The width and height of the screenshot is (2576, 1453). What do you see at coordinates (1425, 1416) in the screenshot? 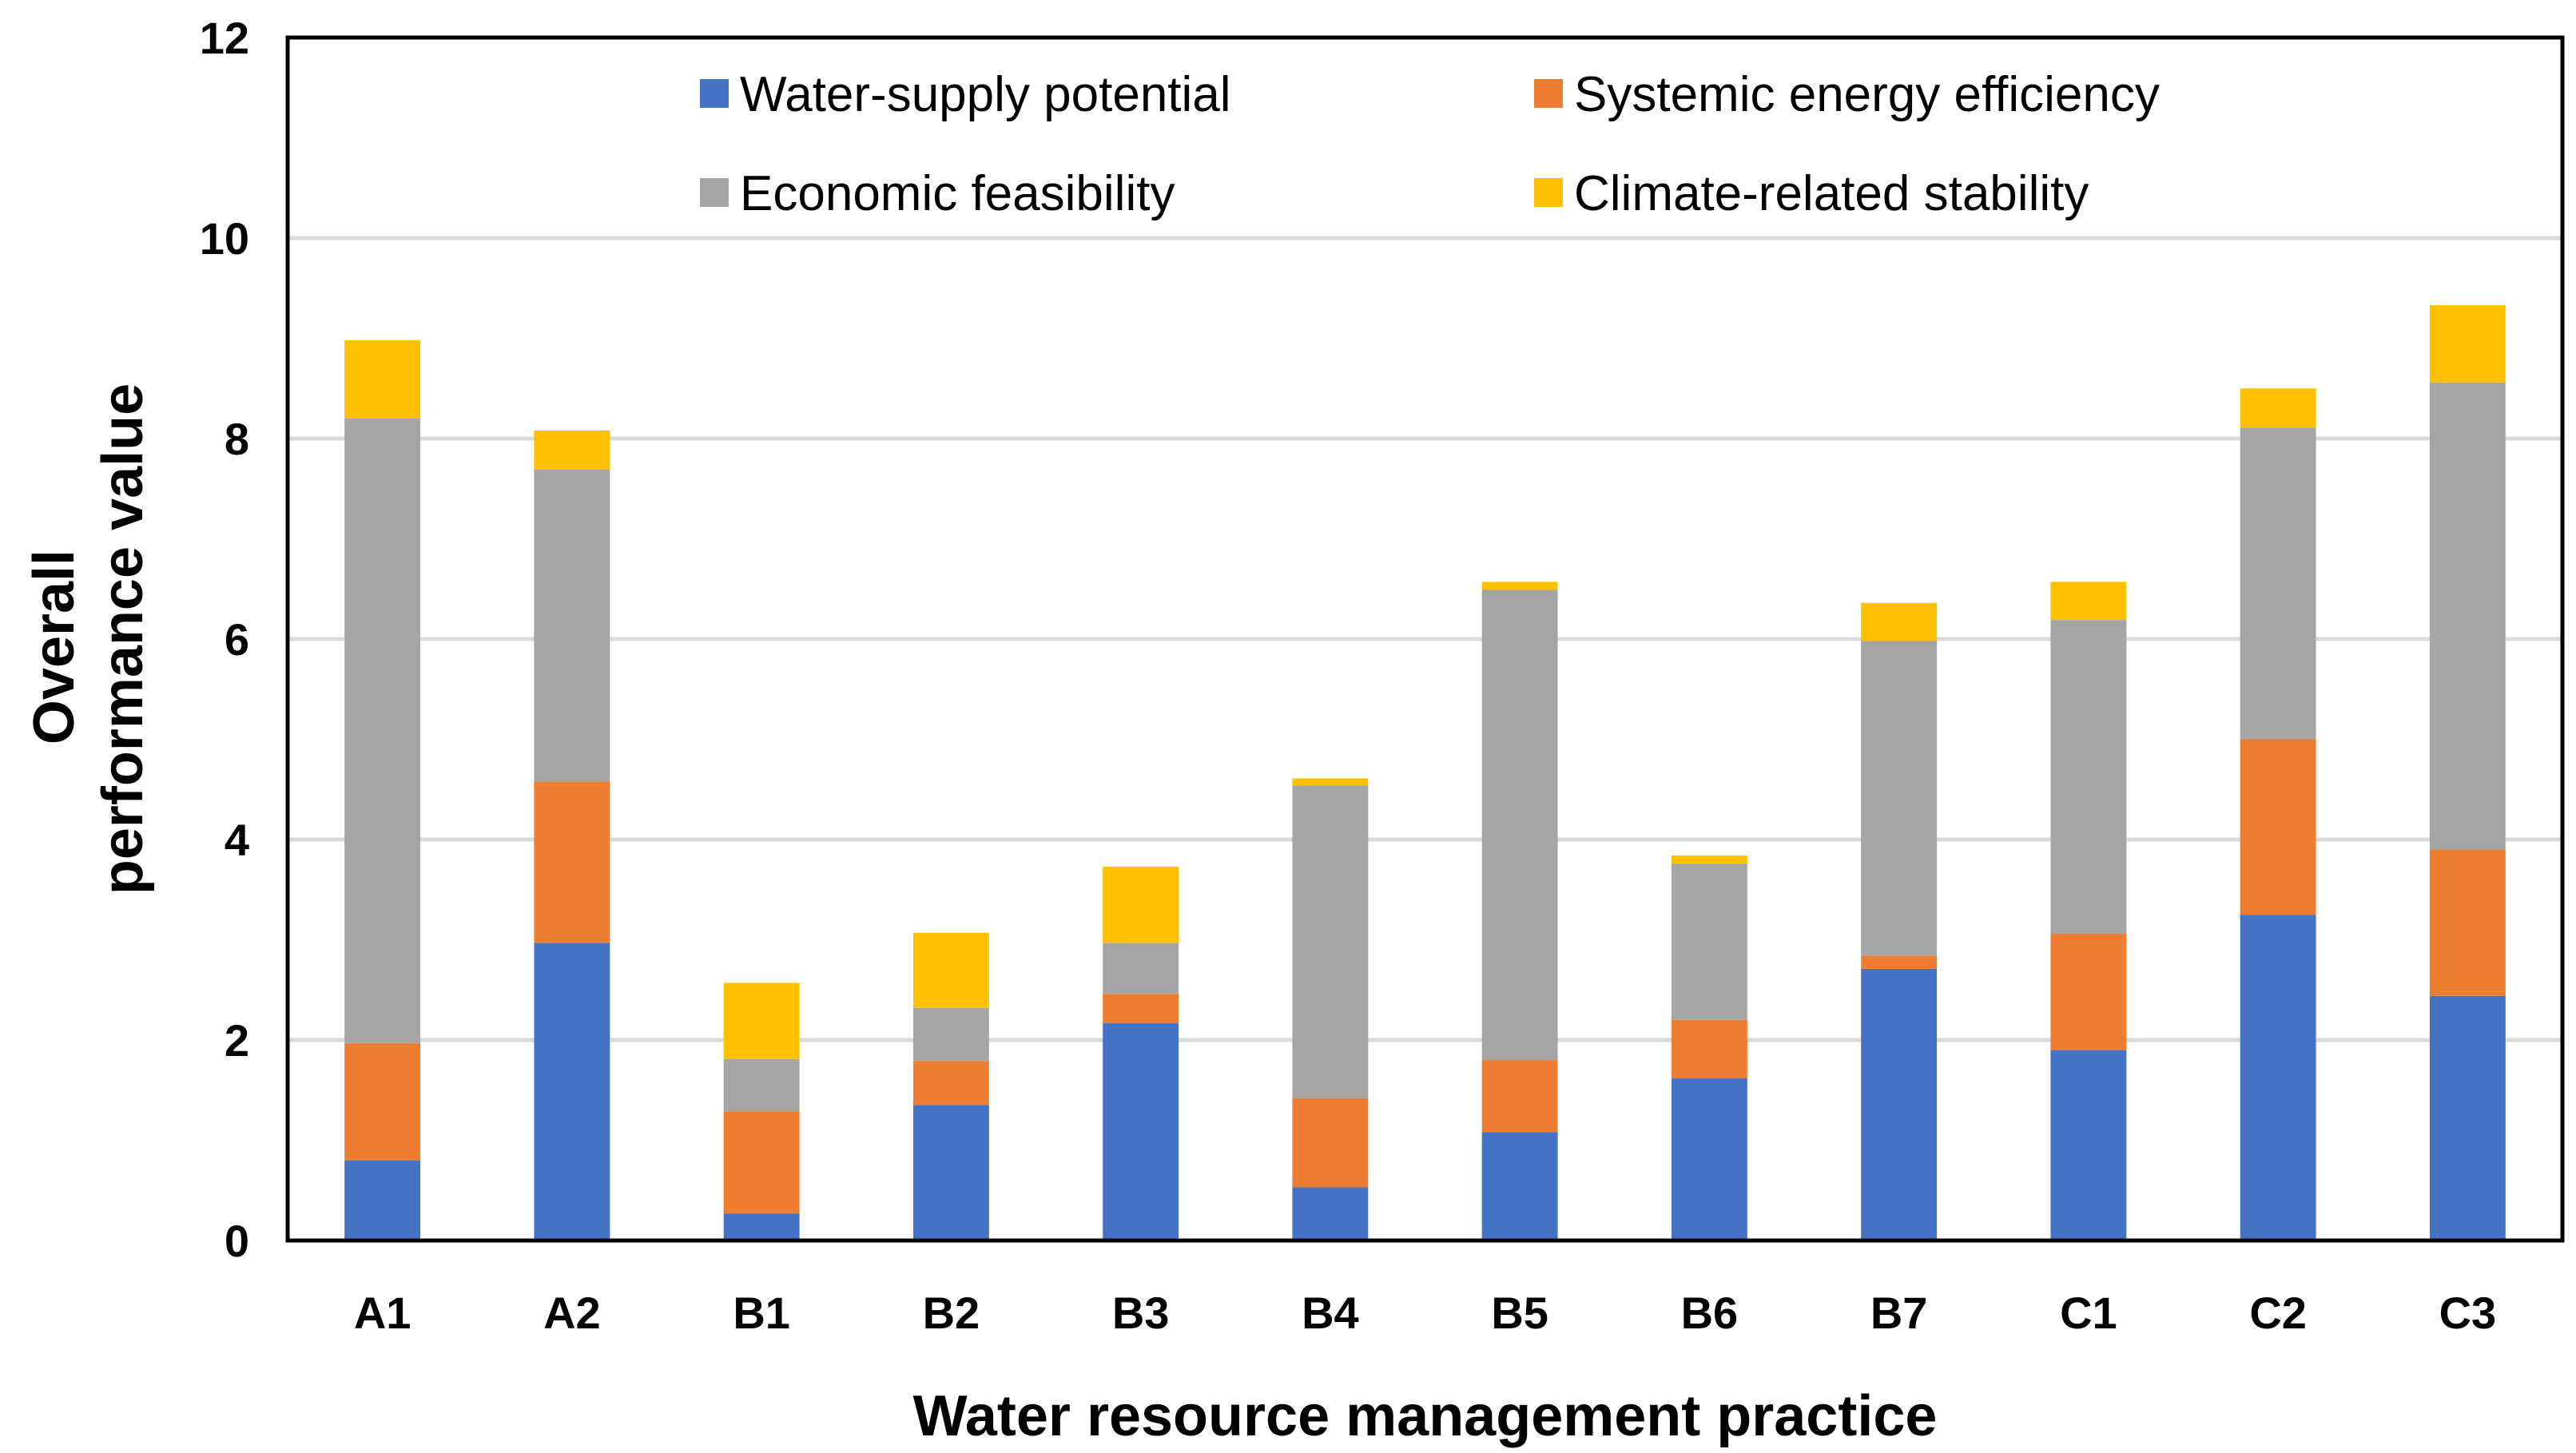
I see `x-axis-title: Water resource management practice` at bounding box center [1425, 1416].